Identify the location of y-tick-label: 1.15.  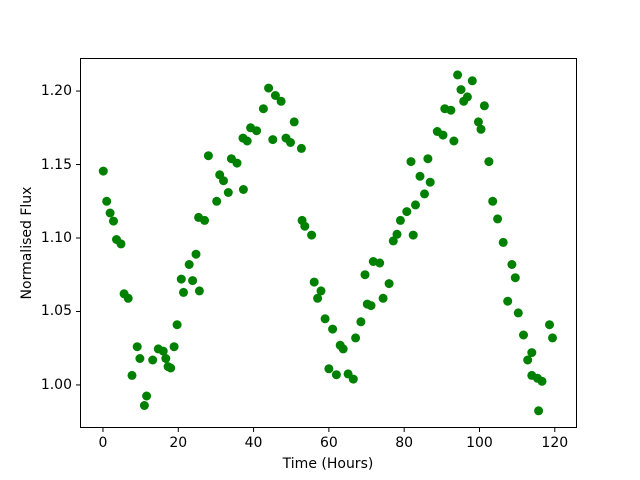
(56, 164).